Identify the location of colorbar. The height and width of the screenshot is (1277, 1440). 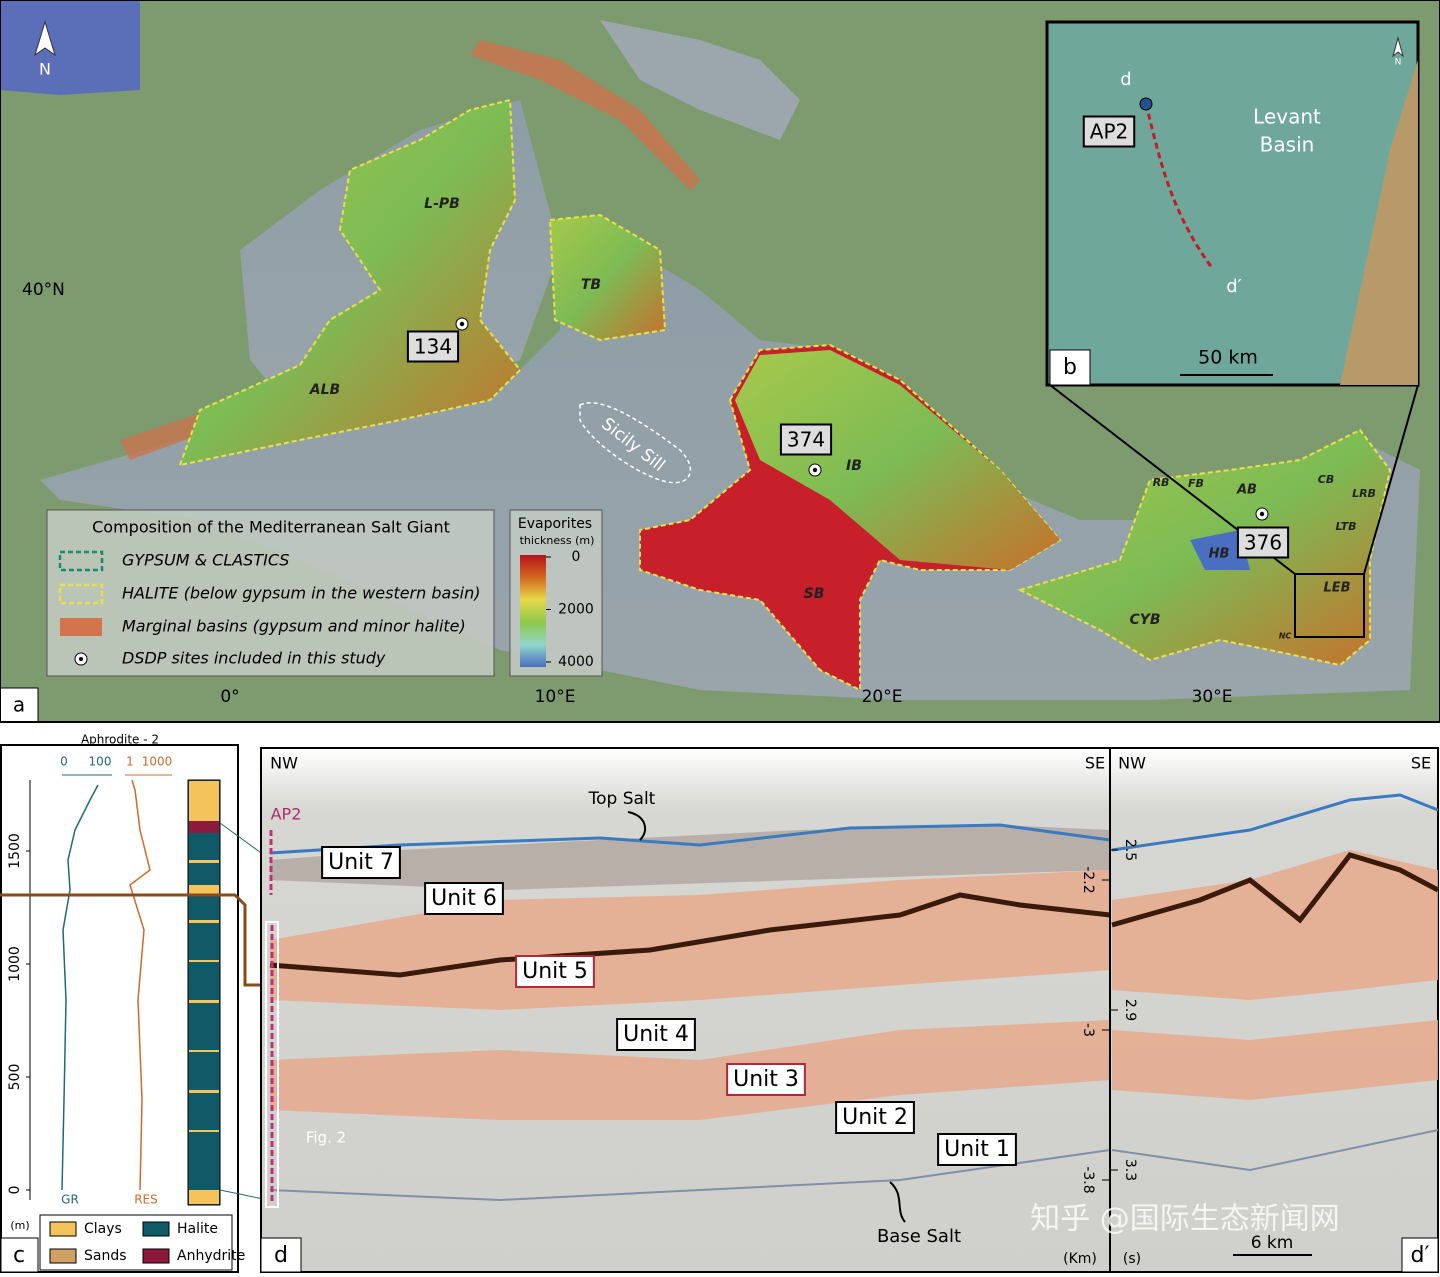
(533, 611).